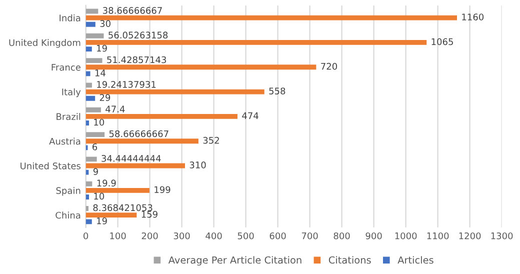 The height and width of the screenshot is (274, 520). What do you see at coordinates (502, 236) in the screenshot?
I see `x-tick-label: 1300` at bounding box center [502, 236].